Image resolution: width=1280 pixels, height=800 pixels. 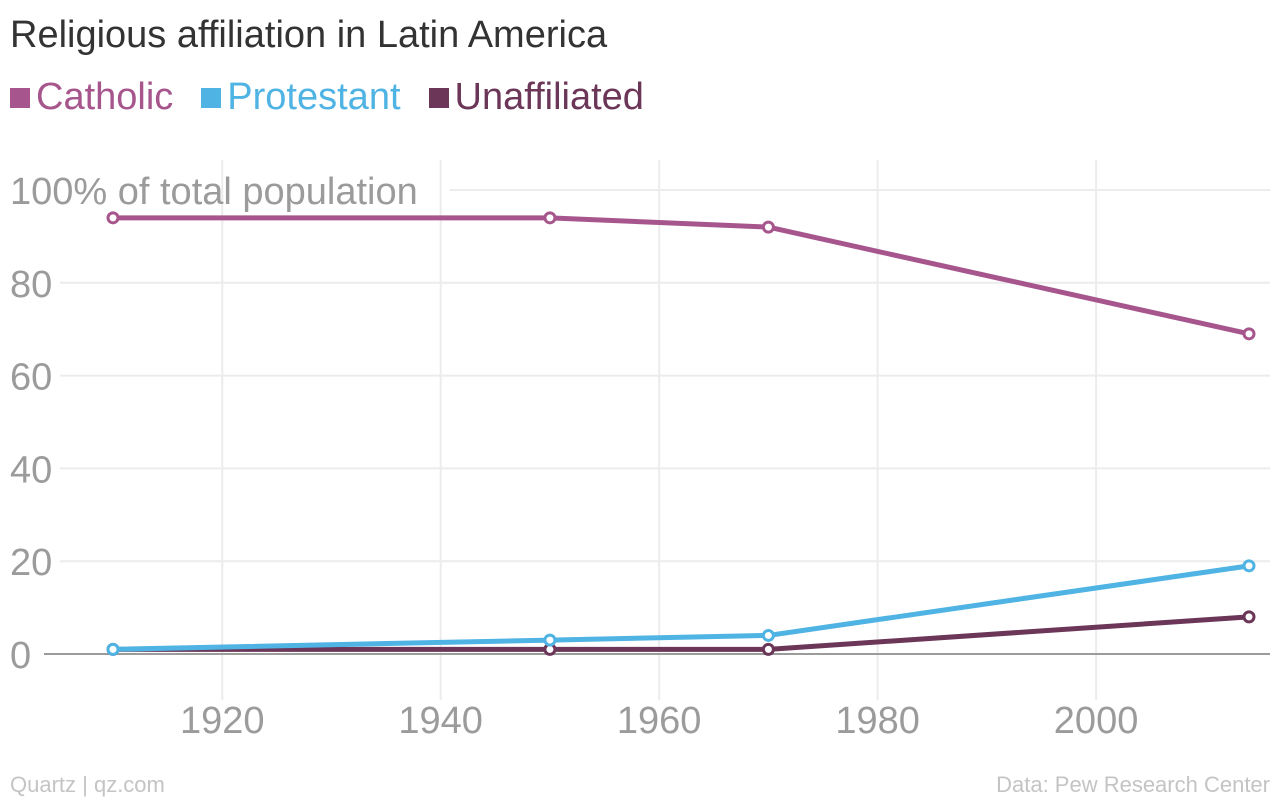 I want to click on chart-legend: Catholic Protestant Unaffiliated, so click(x=341, y=97).